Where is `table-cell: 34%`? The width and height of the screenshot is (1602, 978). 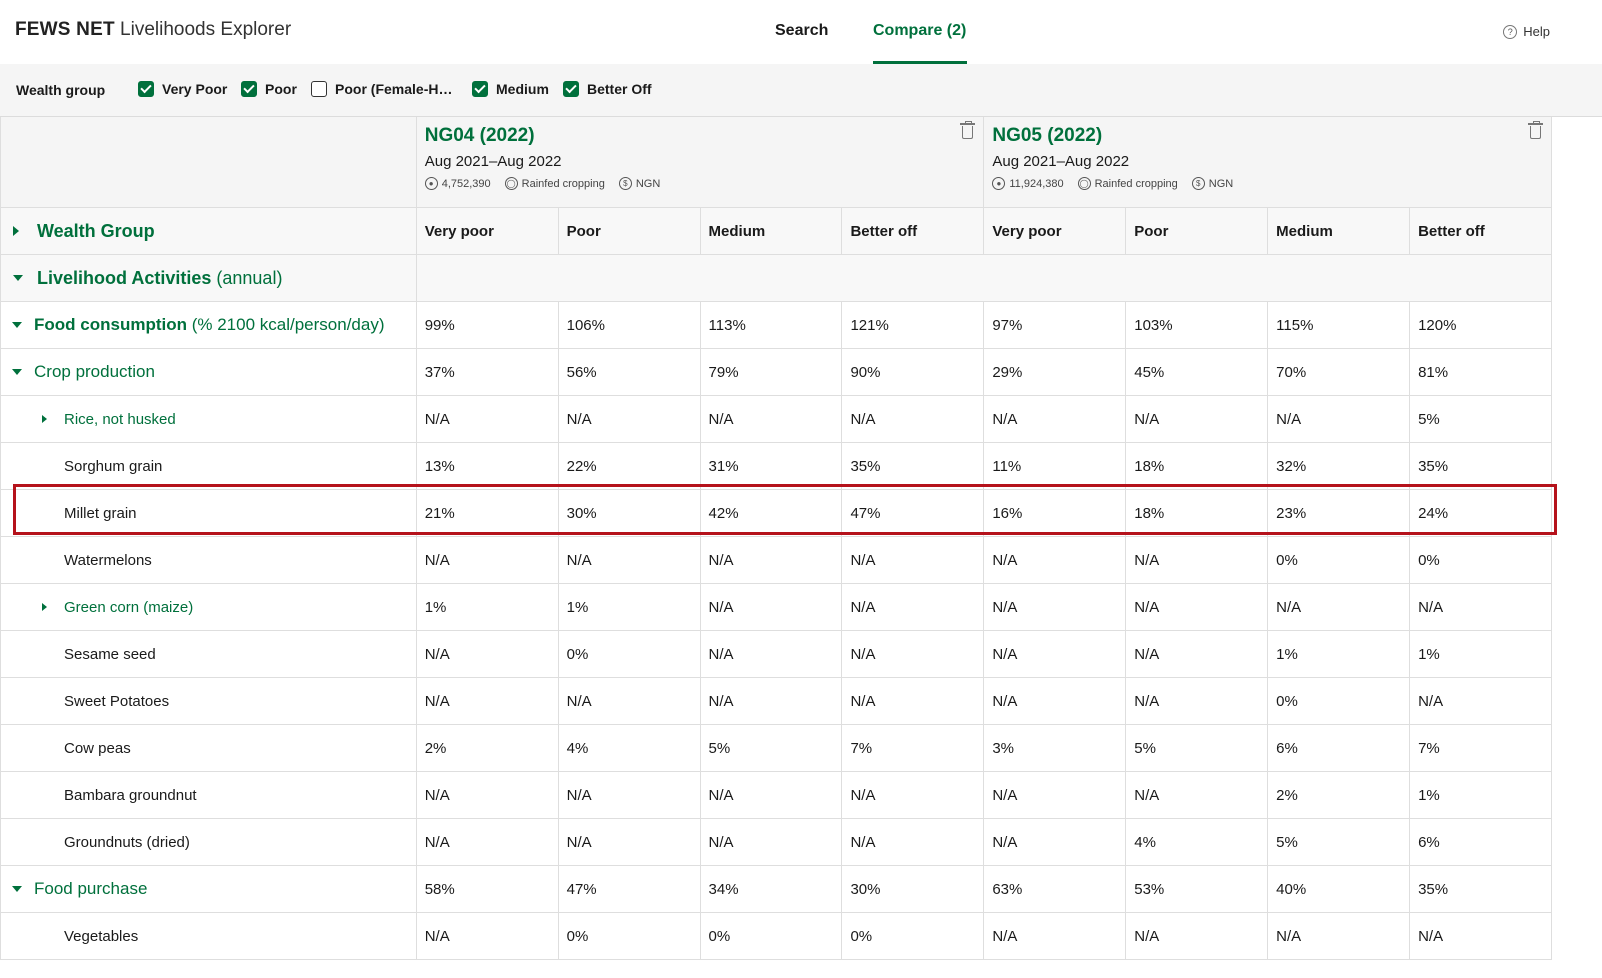
table-cell: 34% is located at coordinates (772, 889).